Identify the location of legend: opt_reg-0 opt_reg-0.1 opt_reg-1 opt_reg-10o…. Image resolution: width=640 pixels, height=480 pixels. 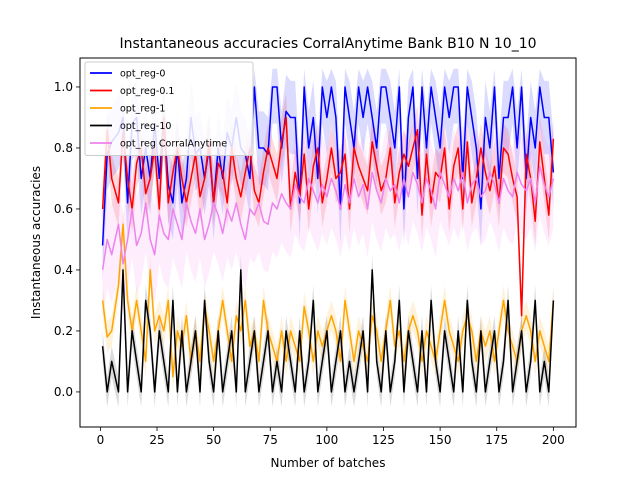
(169, 108).